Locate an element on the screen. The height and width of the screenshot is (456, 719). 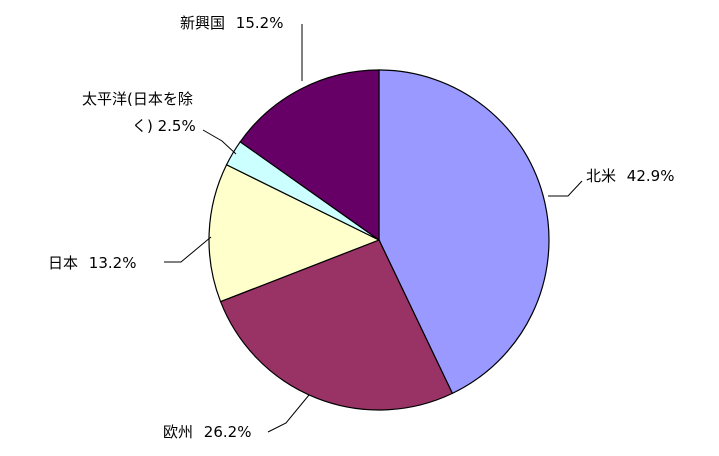
slice-label-japan-name: 日本 is located at coordinates (63, 263).